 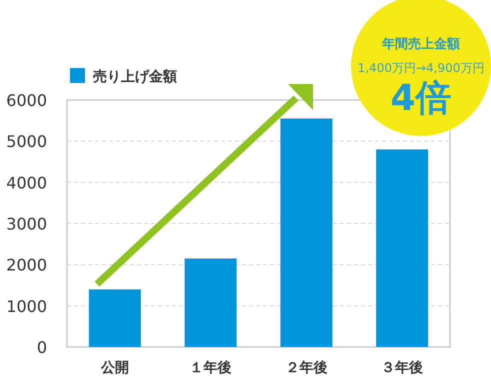 I want to click on y-tick-label: 6000, so click(x=26, y=100).